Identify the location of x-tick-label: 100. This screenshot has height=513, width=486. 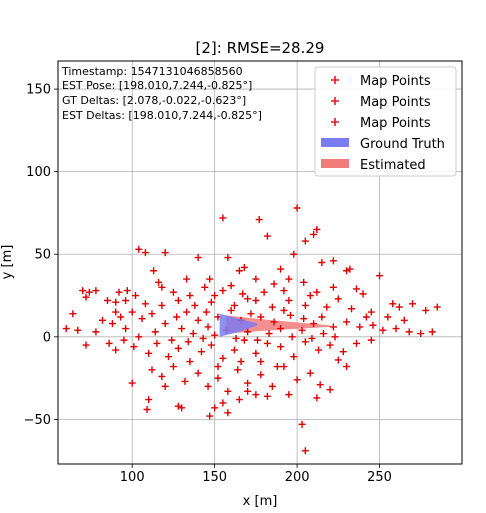
(132, 477).